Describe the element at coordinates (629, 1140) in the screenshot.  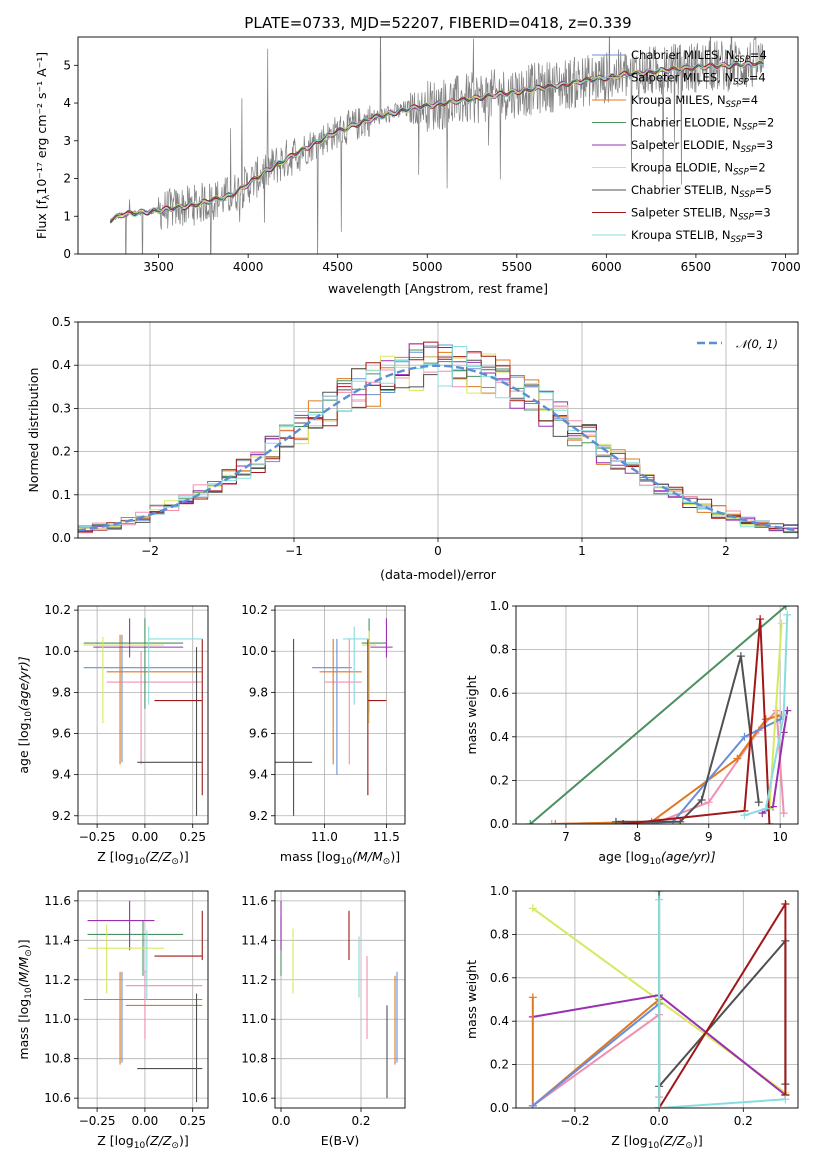
I see `x-label-main: Z [log` at that location.